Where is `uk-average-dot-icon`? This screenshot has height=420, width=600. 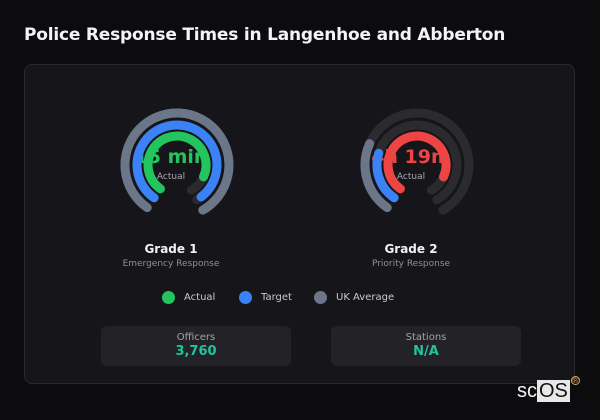 uk-average-dot-icon is located at coordinates (320, 297).